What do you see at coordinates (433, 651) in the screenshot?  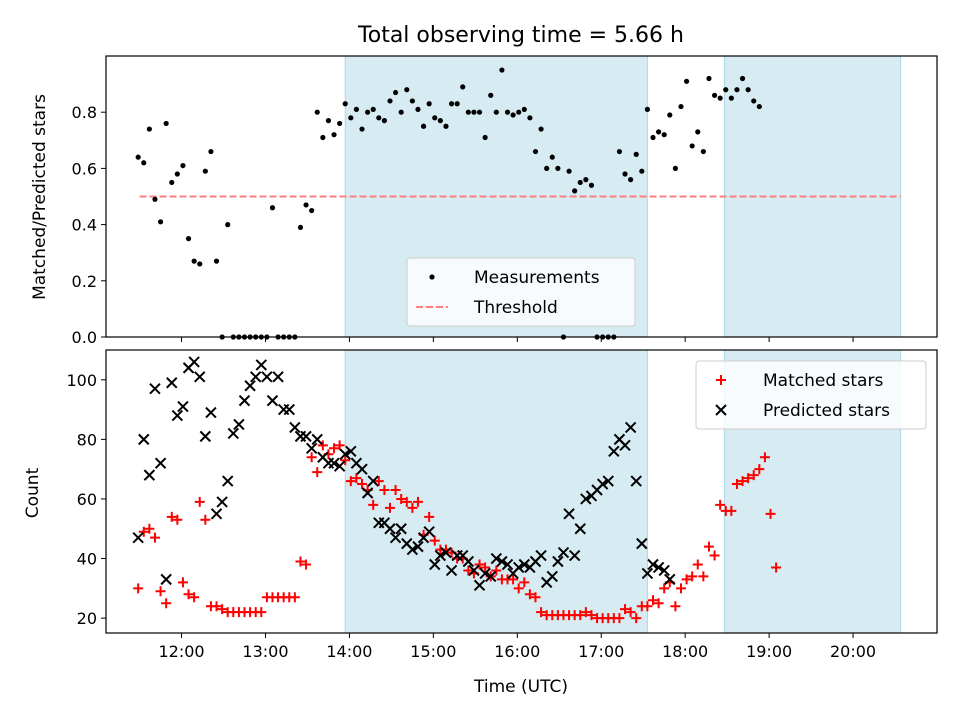 I see `x-tick-label: 15:00` at bounding box center [433, 651].